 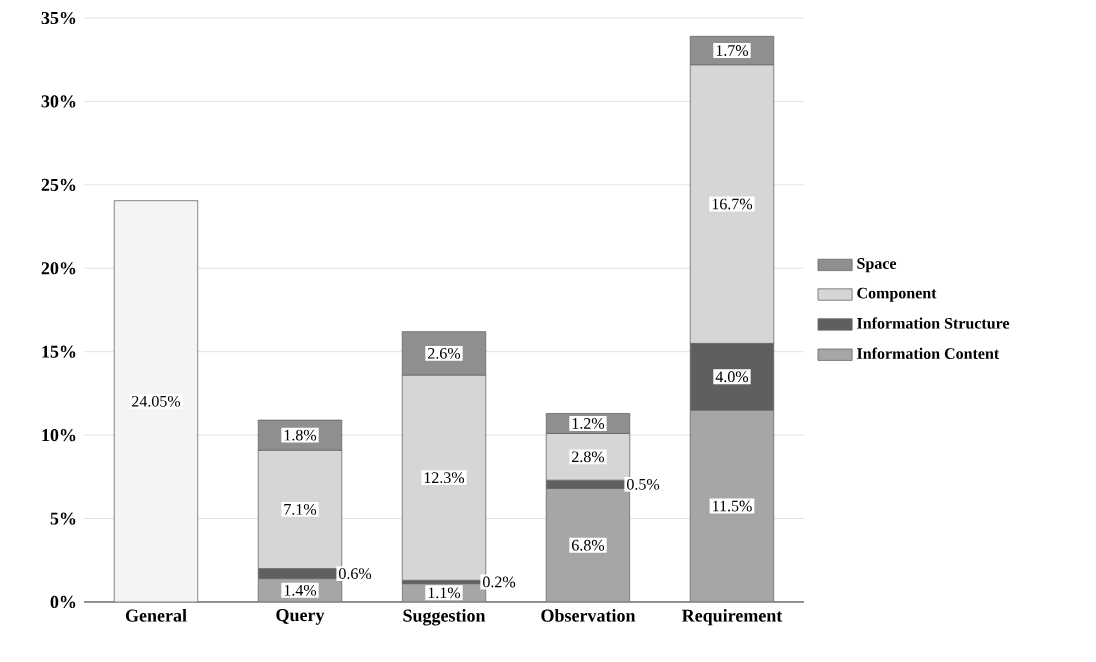 I want to click on data-label: 11.5%, so click(x=732, y=506).